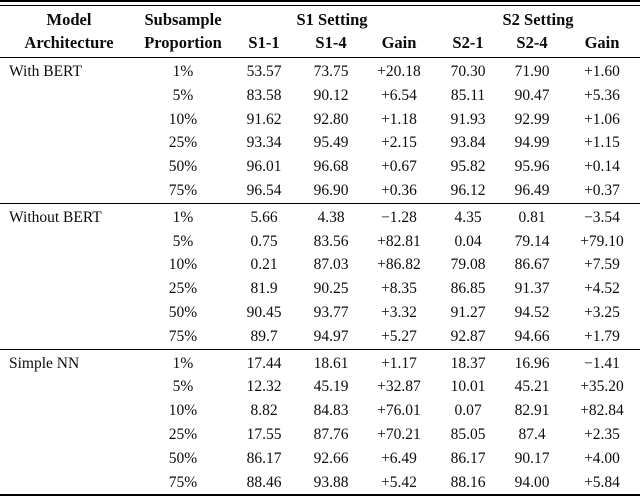 This screenshot has width=640, height=501. I want to click on table-row: 5% 12.32 45.19 +32.87 10.01 45.21 +35.20, so click(320, 387).